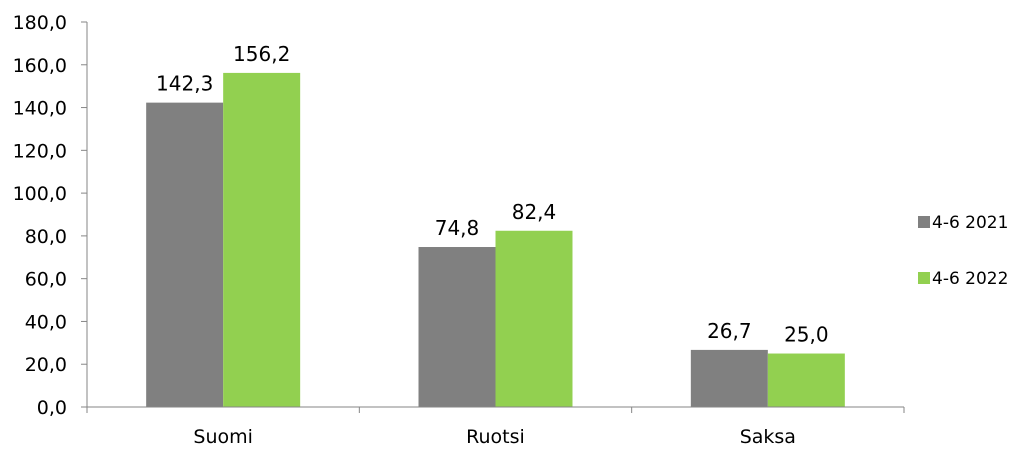 This screenshot has width=1021, height=449. What do you see at coordinates (40, 194) in the screenshot?
I see `y-tick-label: 100,0` at bounding box center [40, 194].